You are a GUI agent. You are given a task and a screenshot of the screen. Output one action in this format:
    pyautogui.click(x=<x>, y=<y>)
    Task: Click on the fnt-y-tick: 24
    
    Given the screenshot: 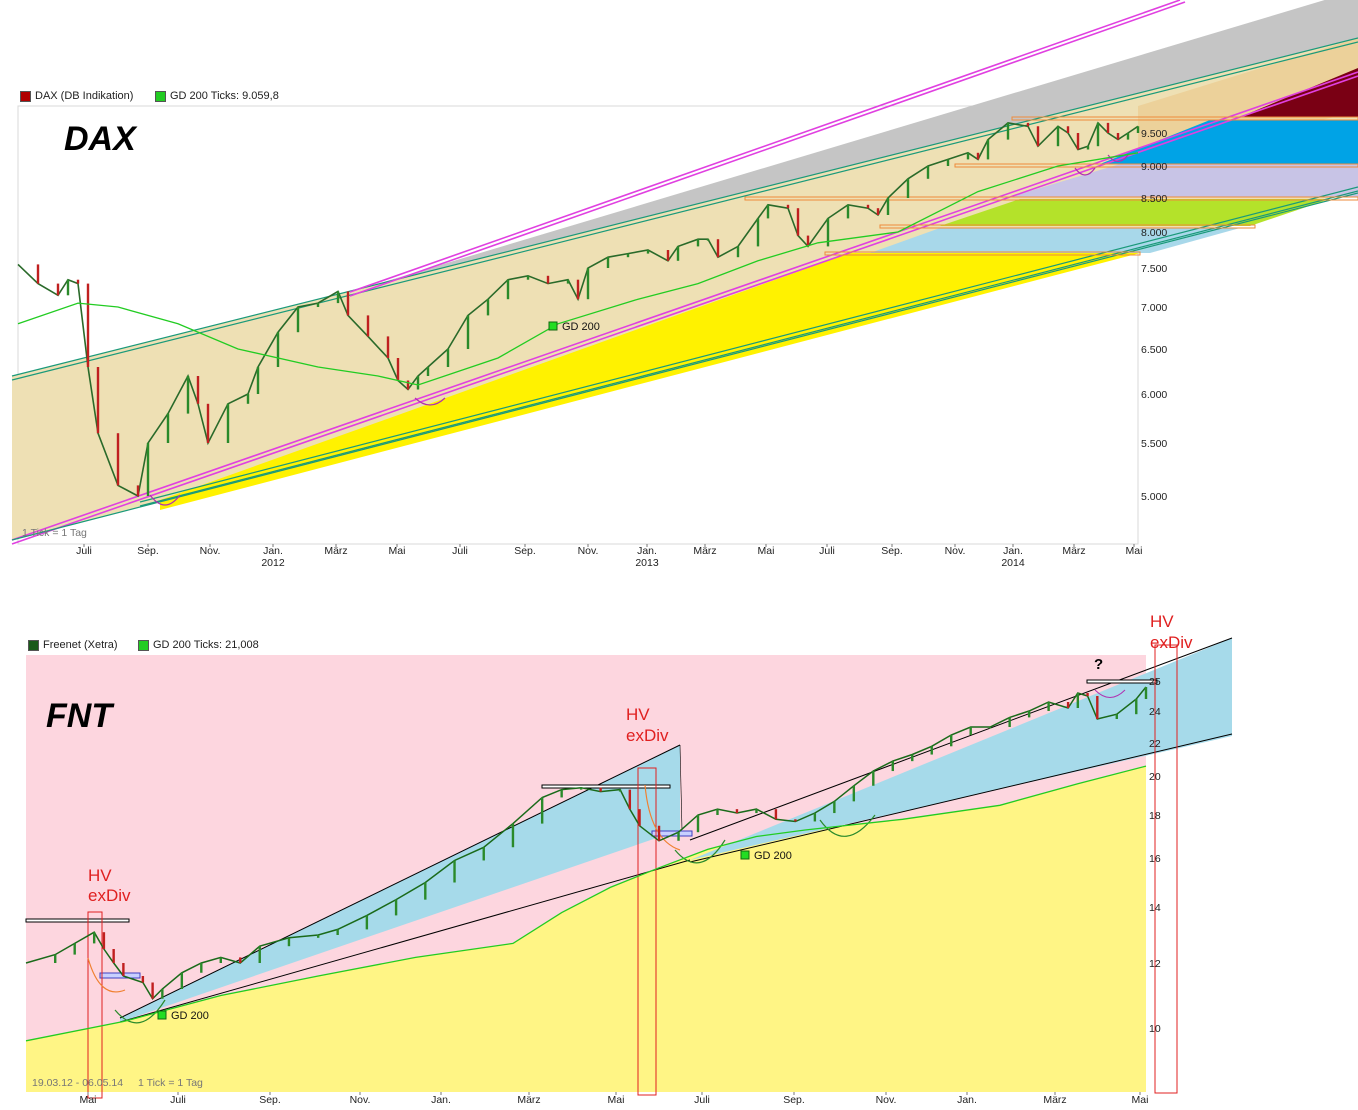 What is the action you would take?
    pyautogui.click(x=1155, y=712)
    